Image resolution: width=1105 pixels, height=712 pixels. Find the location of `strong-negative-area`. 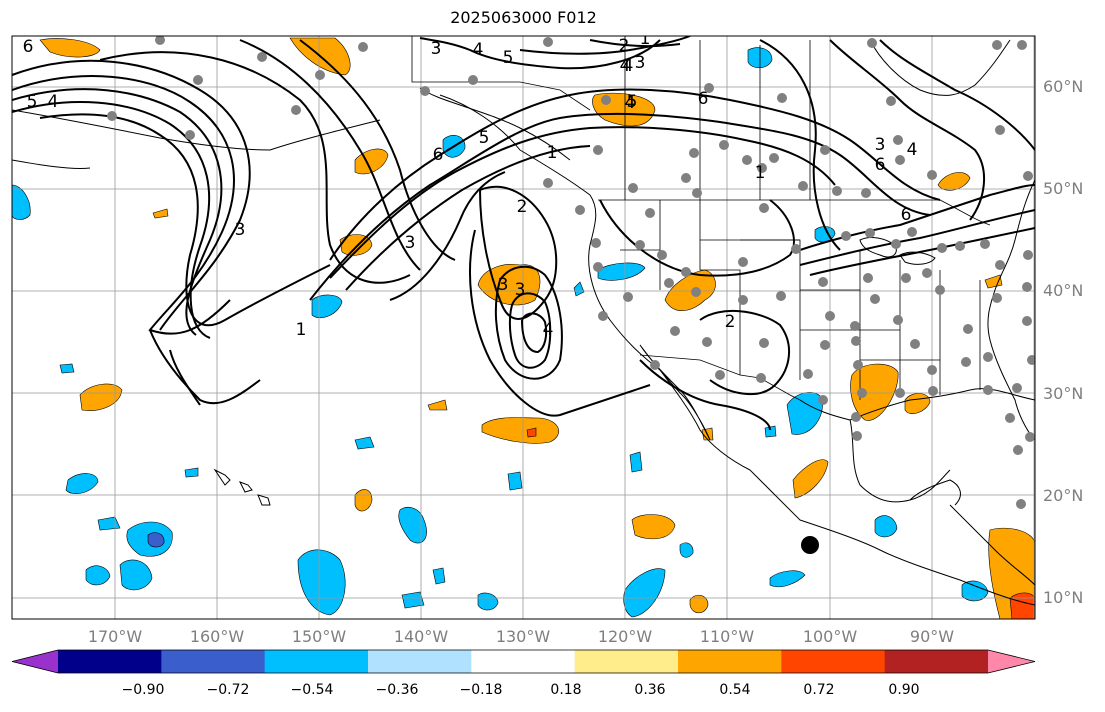

strong-negative-area is located at coordinates (156, 540).